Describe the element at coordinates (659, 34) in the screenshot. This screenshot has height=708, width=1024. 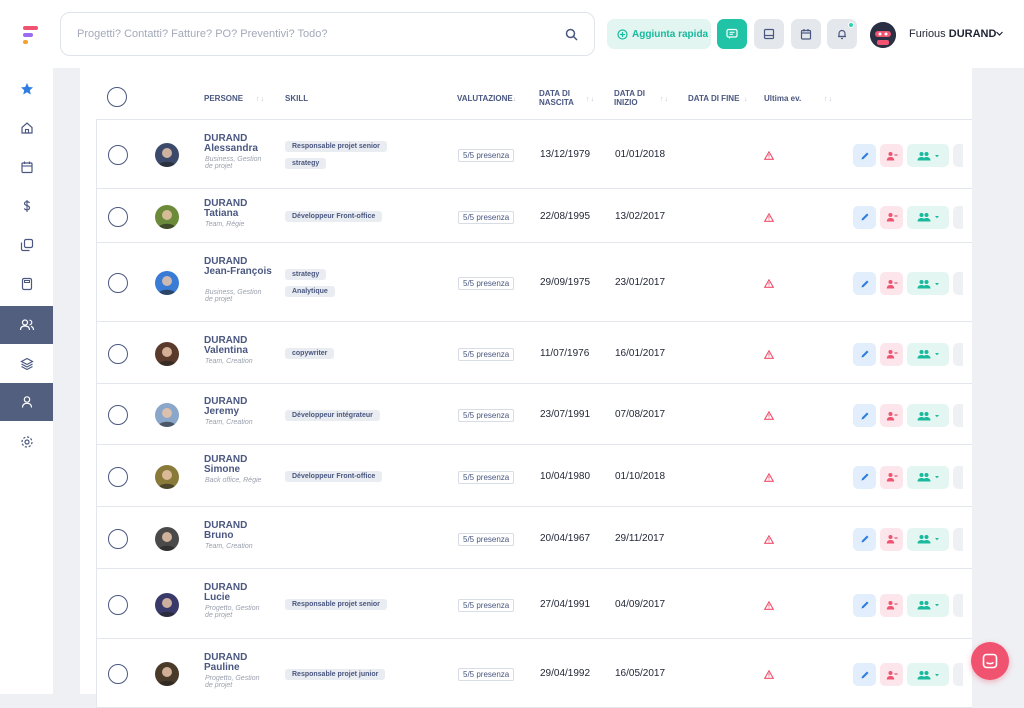
I see `quick-add-button: Aggiunta rapida` at that location.